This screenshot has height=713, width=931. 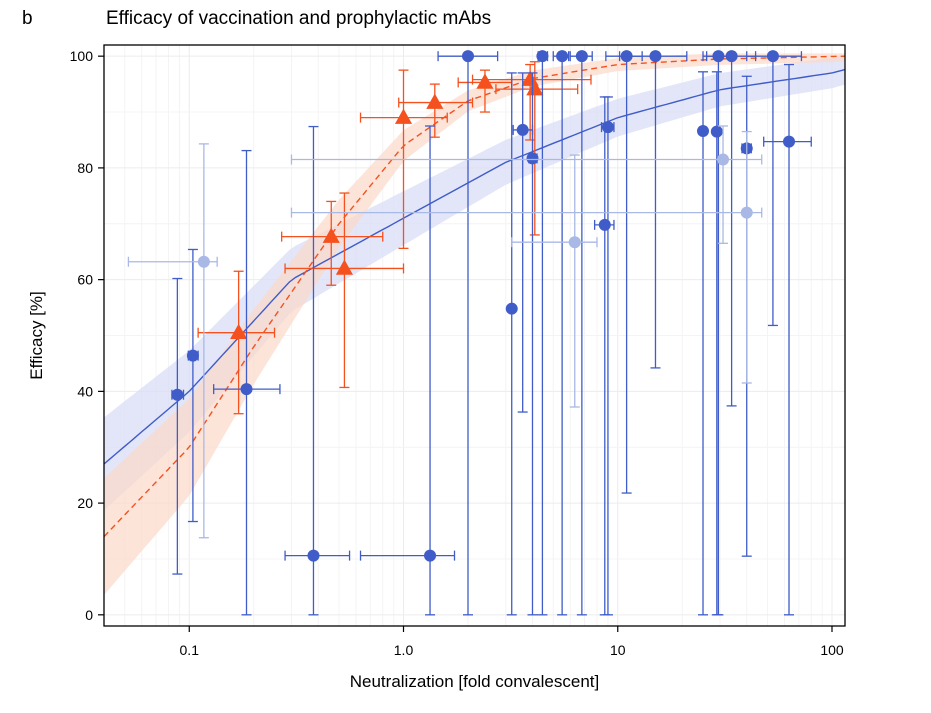 What do you see at coordinates (85, 168) in the screenshot?
I see `y-tick-label: 80` at bounding box center [85, 168].